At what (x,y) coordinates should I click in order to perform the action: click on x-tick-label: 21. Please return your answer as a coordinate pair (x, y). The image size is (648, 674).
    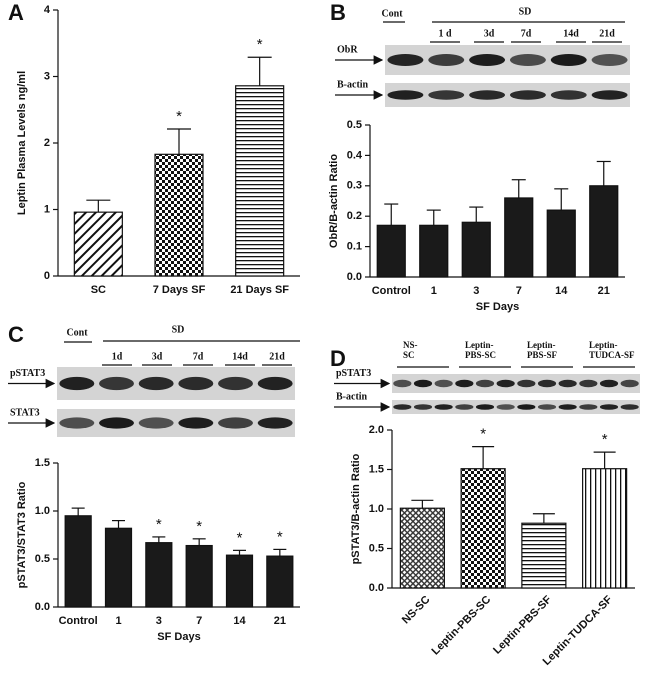
    Looking at the image, I should click on (280, 621).